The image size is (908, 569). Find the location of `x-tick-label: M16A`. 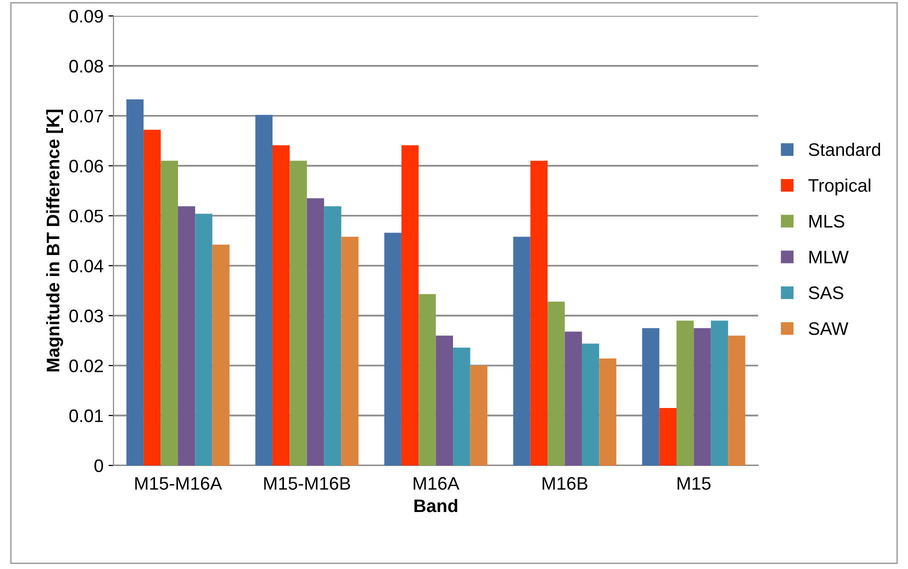

x-tick-label: M16A is located at coordinates (437, 483).